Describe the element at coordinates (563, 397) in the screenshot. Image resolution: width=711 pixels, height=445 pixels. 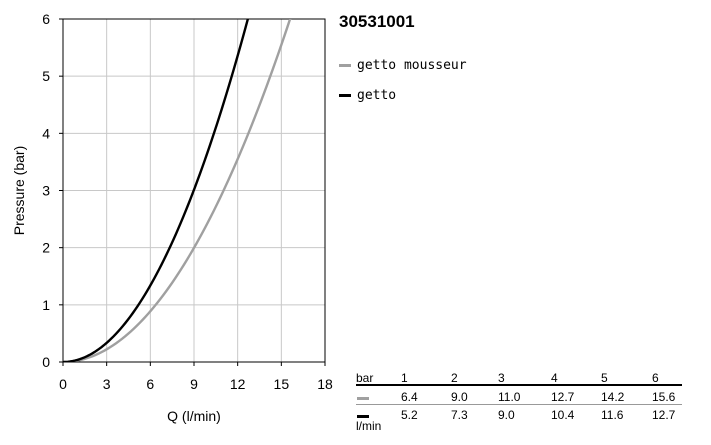
I see `table-cell-0-3: 12.7` at that location.